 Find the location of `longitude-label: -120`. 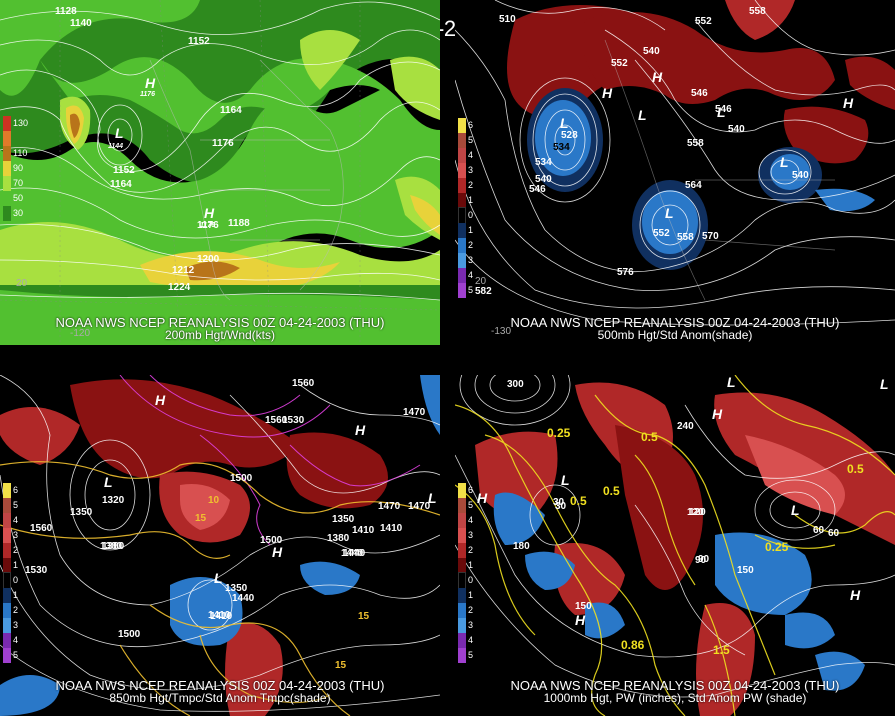

longitude-label: -120 is located at coordinates (80, 333).